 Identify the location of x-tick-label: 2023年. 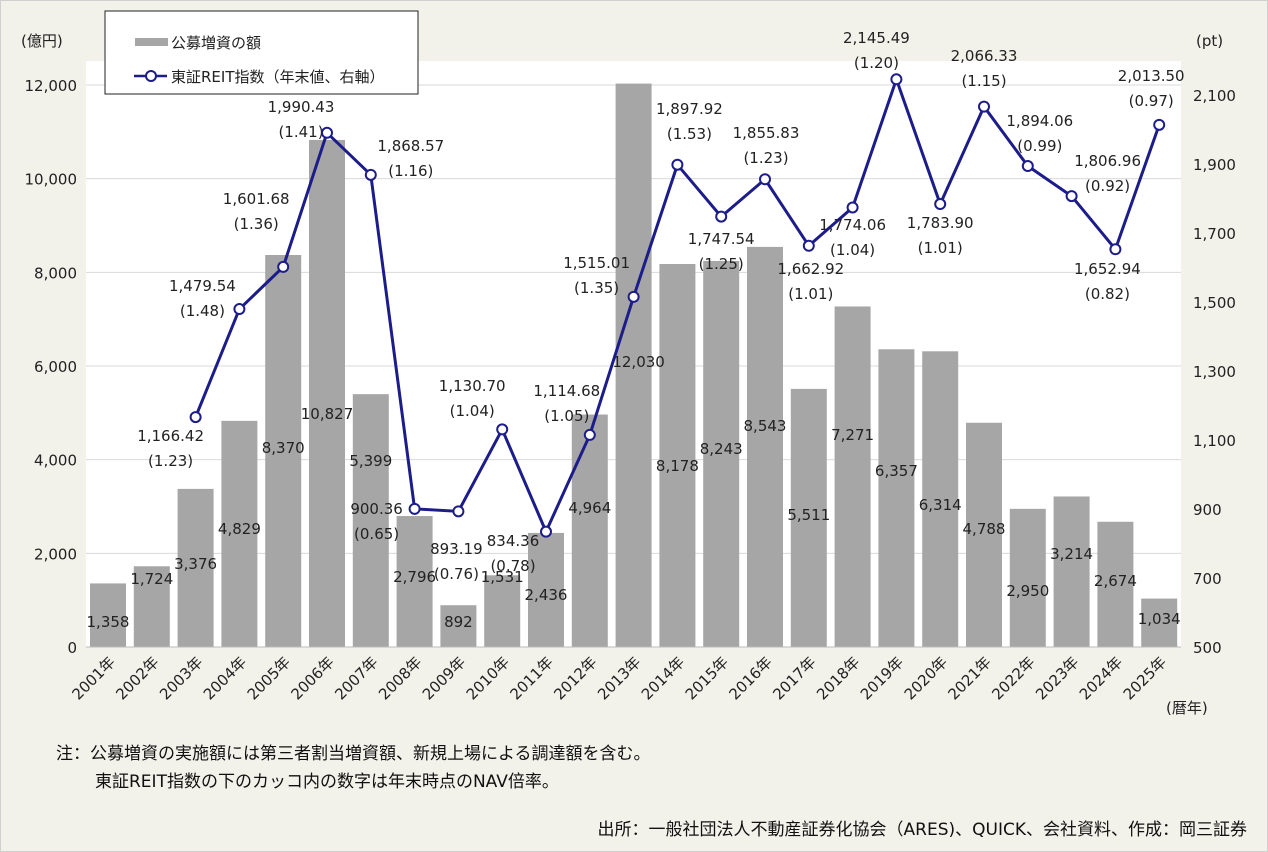
(1057, 678).